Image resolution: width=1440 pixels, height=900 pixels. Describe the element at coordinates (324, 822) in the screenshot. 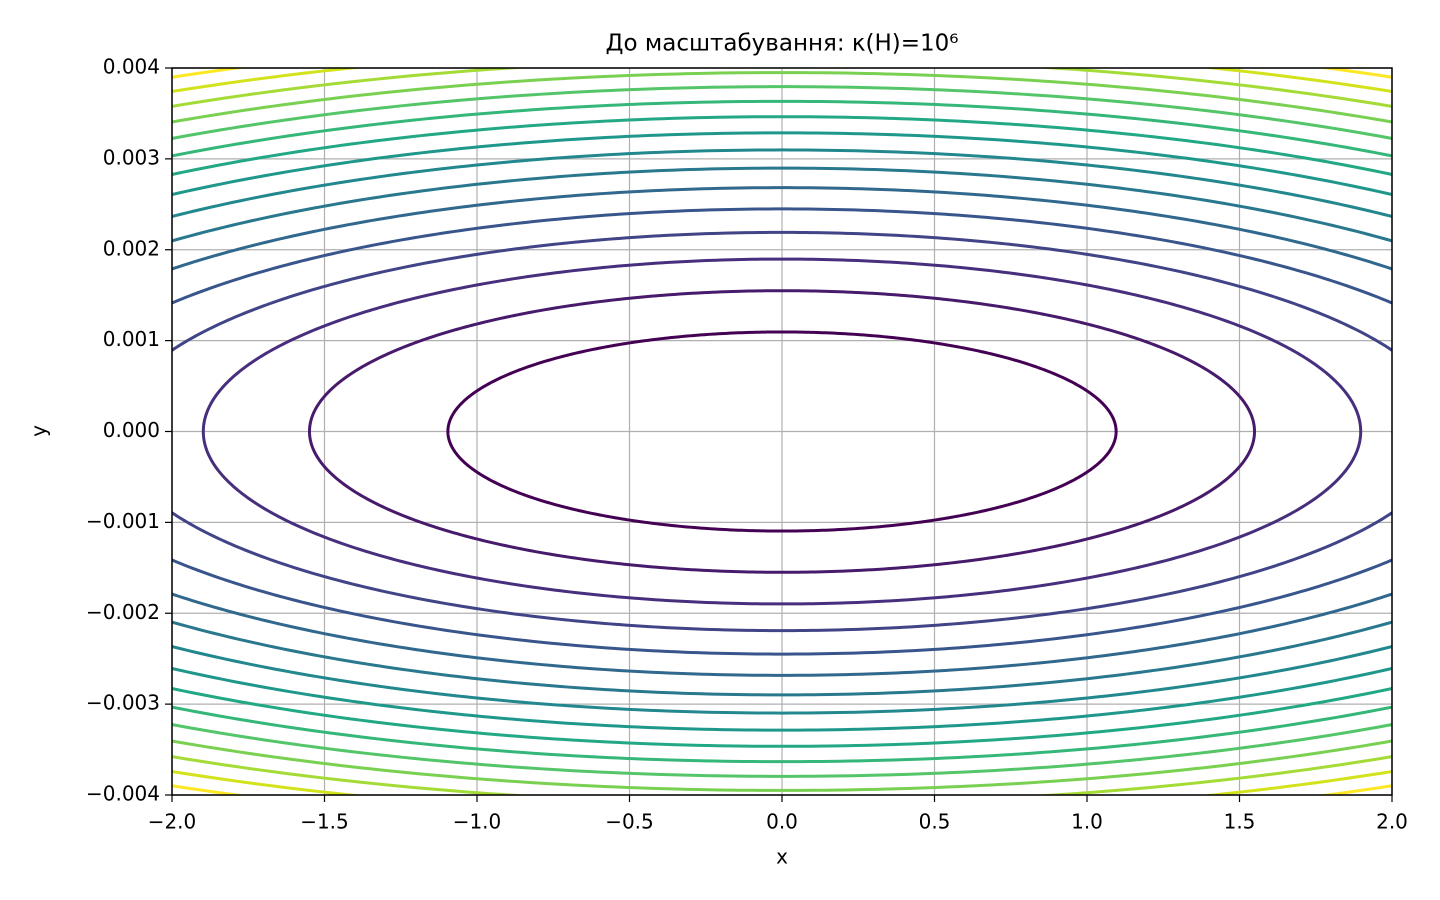

I see `x-tick-label: −1.5` at that location.